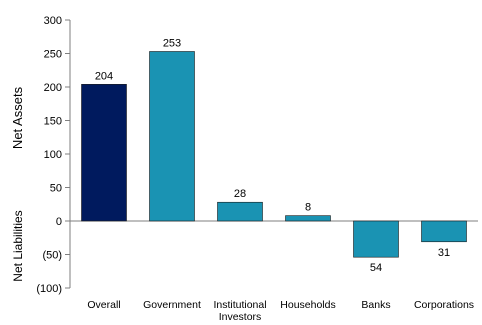 Image resolution: width=482 pixels, height=325 pixels. Describe the element at coordinates (444, 253) in the screenshot. I see `data-label: 31` at that location.